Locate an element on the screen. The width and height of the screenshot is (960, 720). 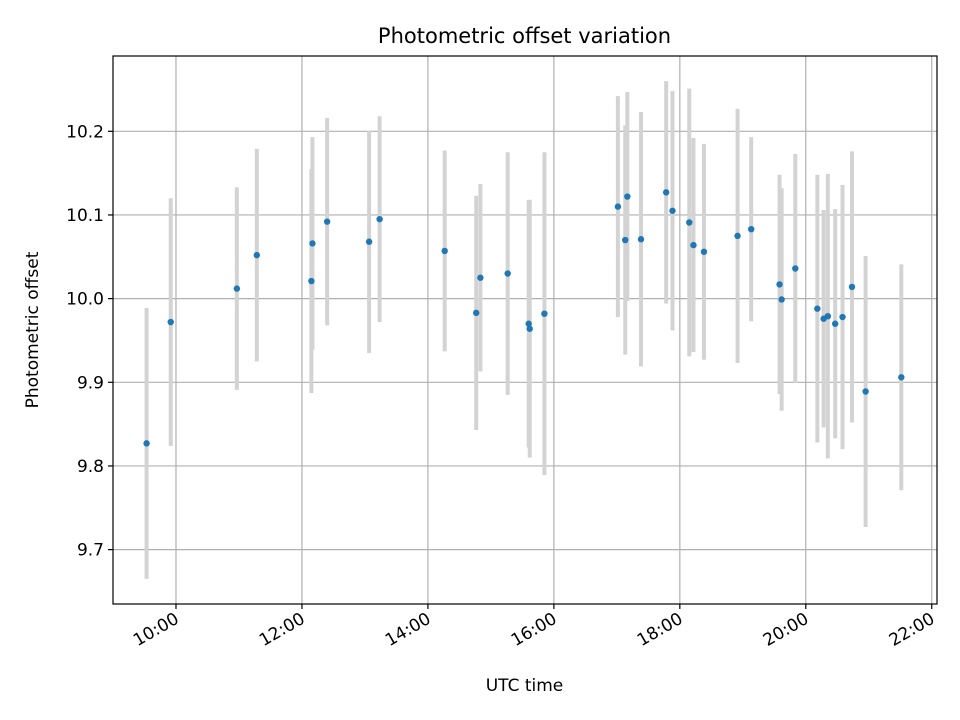
y-tick-label: 9.8 is located at coordinates (90, 467).